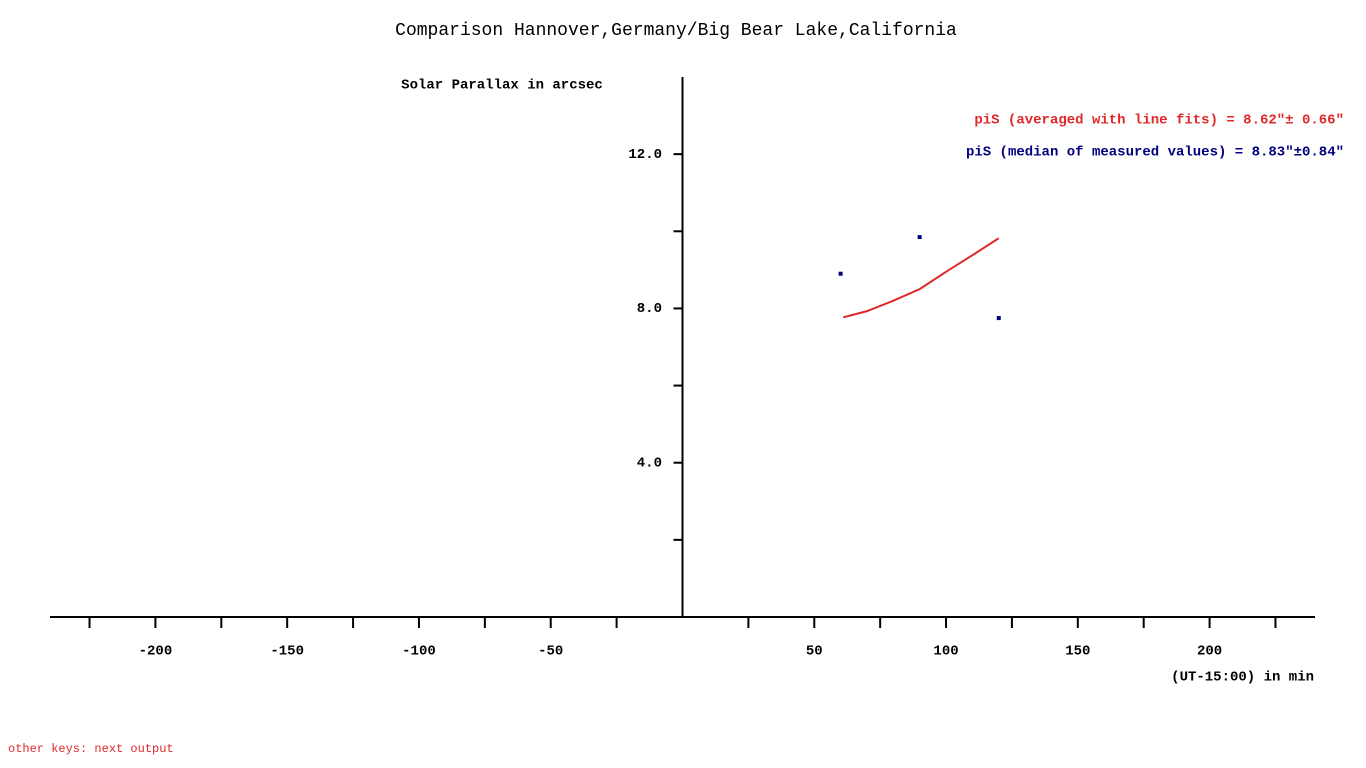  What do you see at coordinates (1077, 652) in the screenshot?
I see `x-tick-label: 150` at bounding box center [1077, 652].